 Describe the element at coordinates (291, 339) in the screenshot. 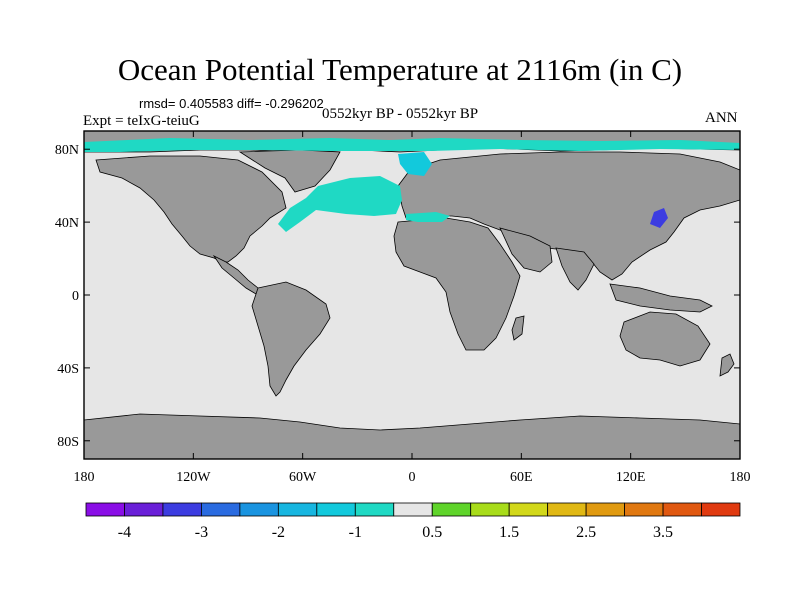

I see `land-south-america` at that location.